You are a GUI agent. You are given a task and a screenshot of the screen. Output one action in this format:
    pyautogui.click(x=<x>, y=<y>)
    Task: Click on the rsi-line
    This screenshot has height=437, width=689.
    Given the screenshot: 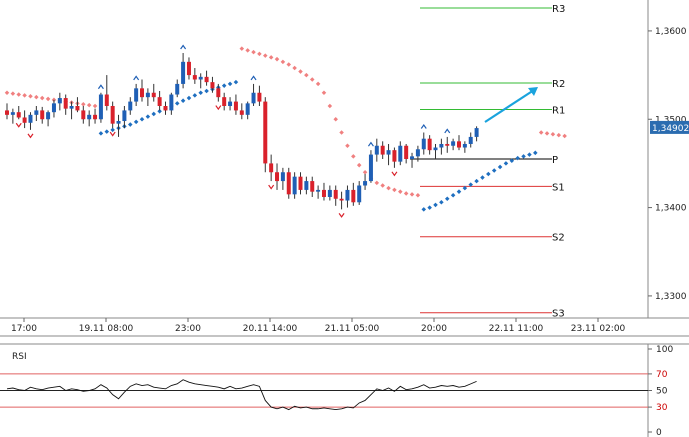 What is the action you would take?
    pyautogui.click(x=241, y=395)
    